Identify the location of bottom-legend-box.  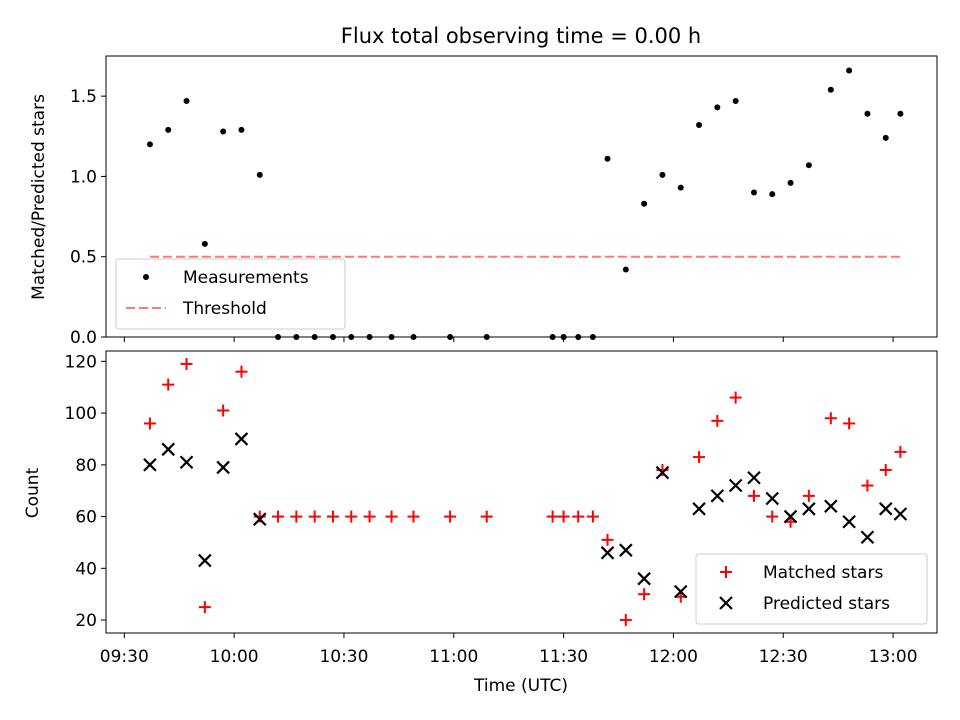
(811, 589).